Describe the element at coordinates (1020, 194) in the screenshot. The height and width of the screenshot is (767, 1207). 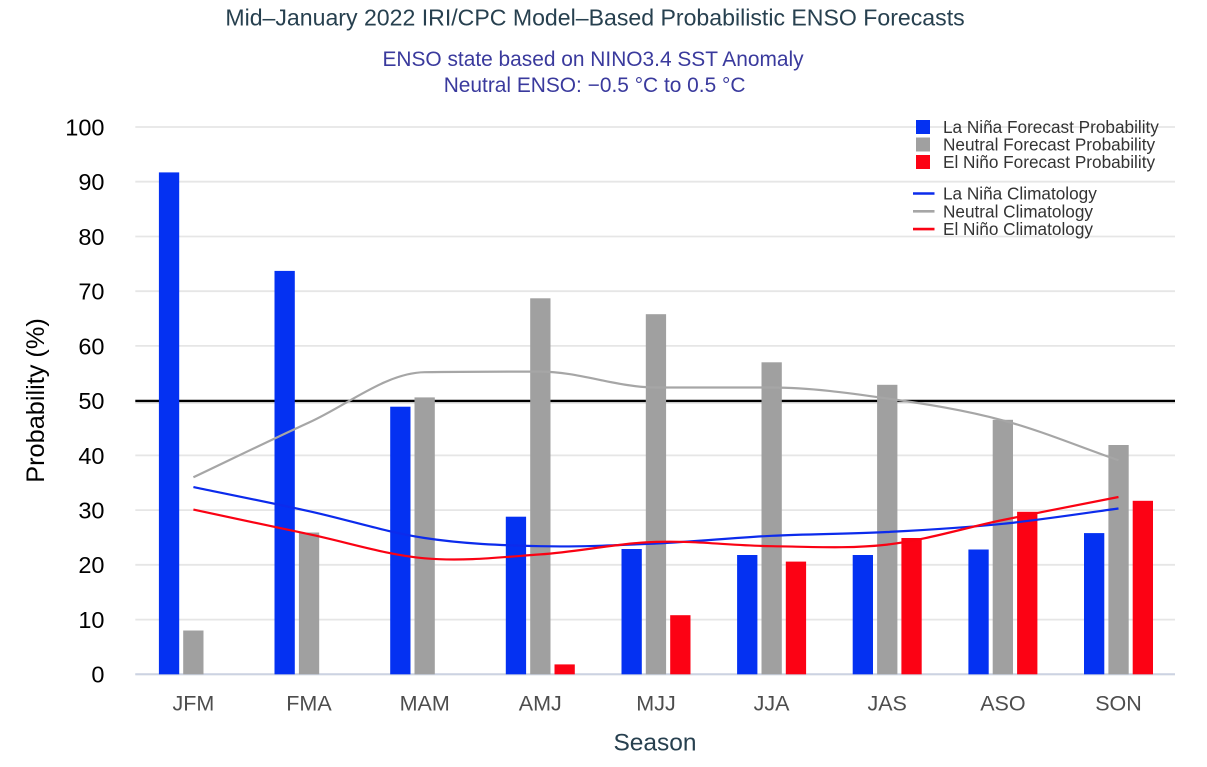
I see `svg-text: La Niña Climatology` at that location.